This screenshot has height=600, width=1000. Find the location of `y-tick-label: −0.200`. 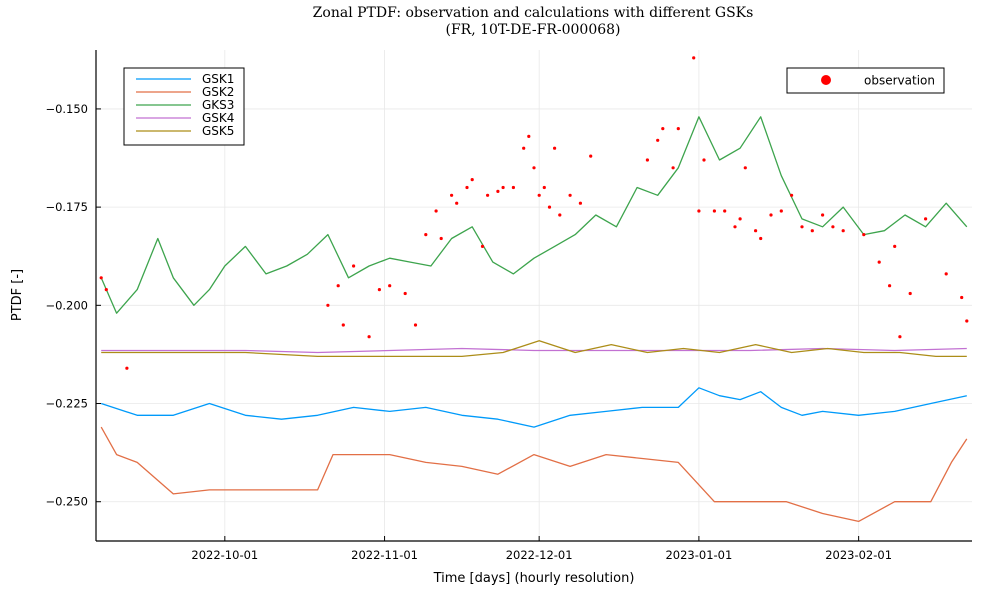

y-tick-label: −0.200 is located at coordinates (66, 305).